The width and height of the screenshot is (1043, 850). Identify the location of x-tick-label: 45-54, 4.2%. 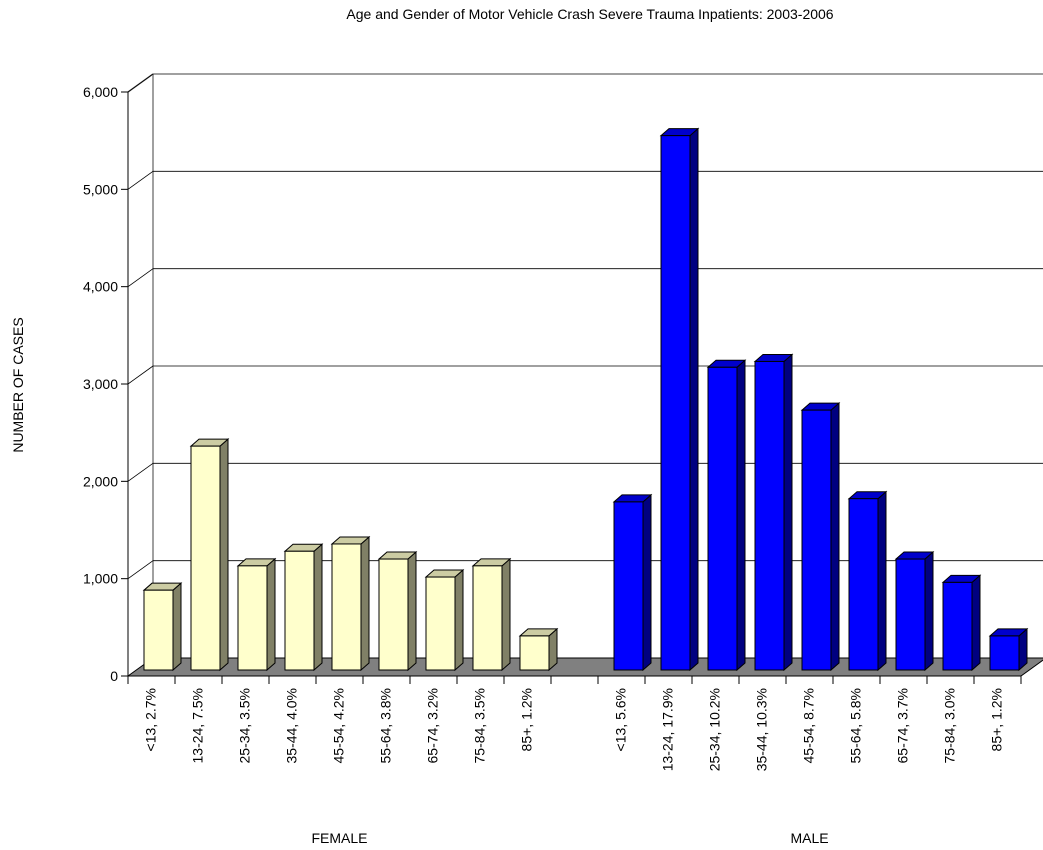
(339, 726).